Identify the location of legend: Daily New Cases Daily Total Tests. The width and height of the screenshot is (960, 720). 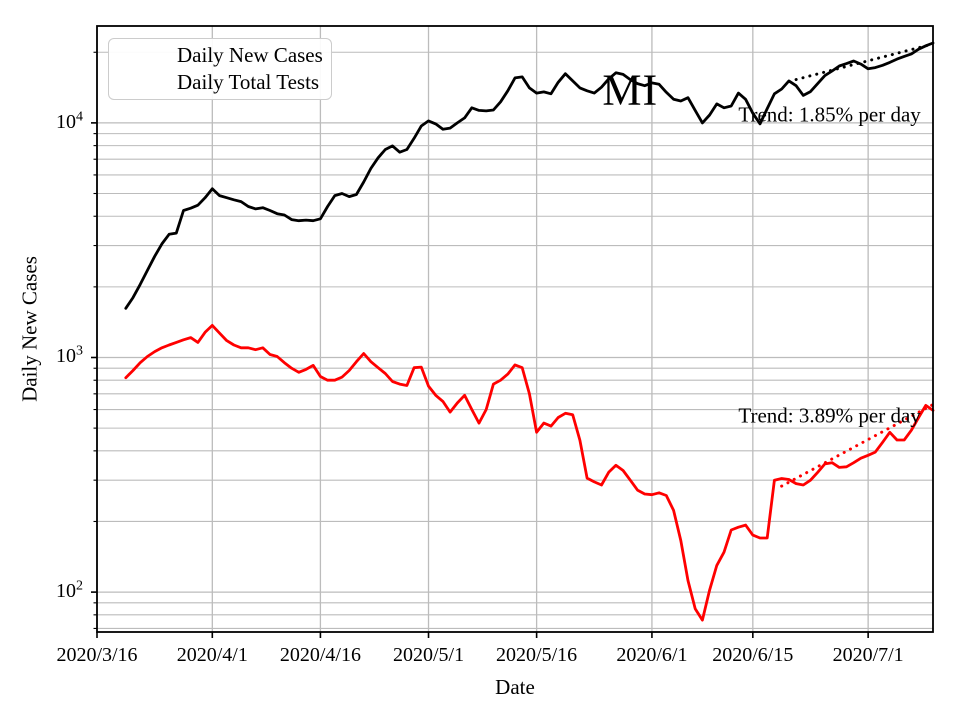
(220, 69).